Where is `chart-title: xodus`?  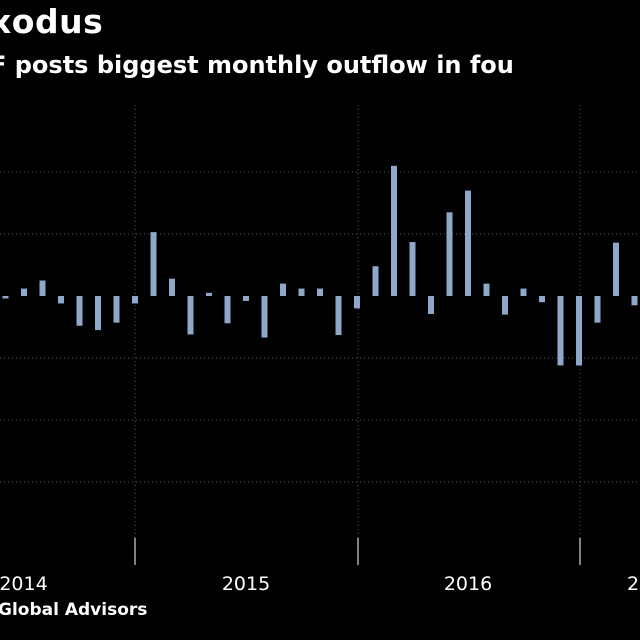 chart-title: xodus is located at coordinates (52, 21).